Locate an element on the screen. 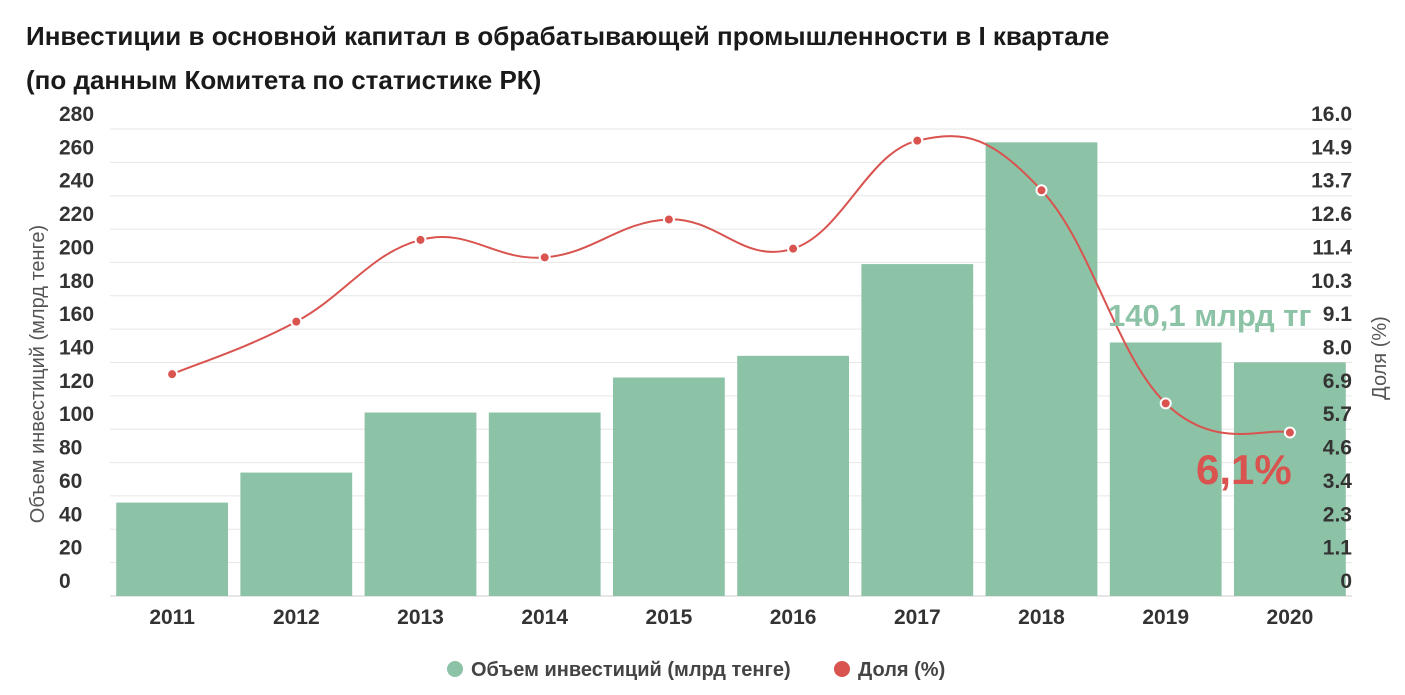  line-point-2012 is located at coordinates (296, 321).